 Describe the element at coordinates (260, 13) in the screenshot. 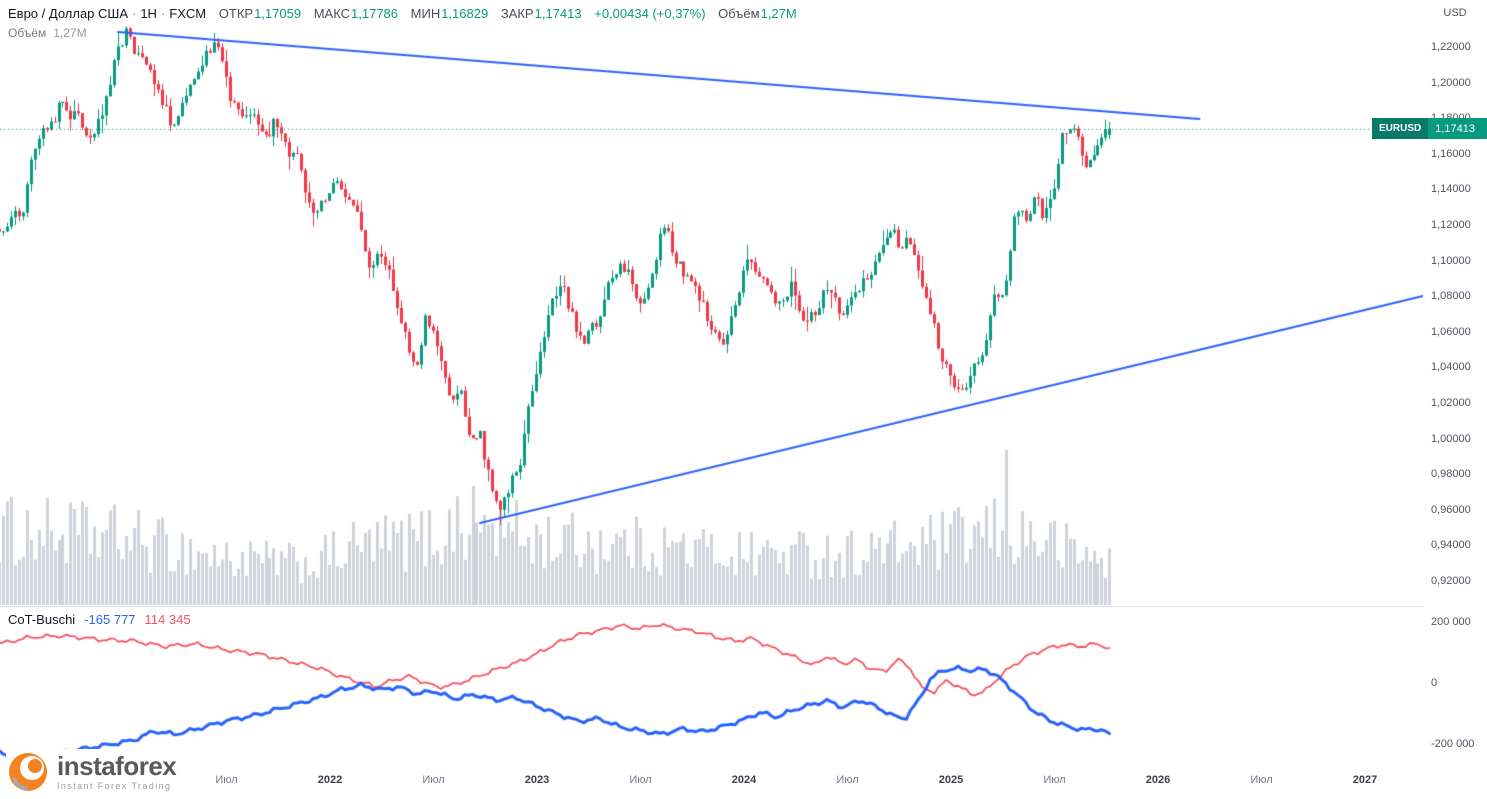

I see `ohlc-open: ОТКР1,17059` at that location.